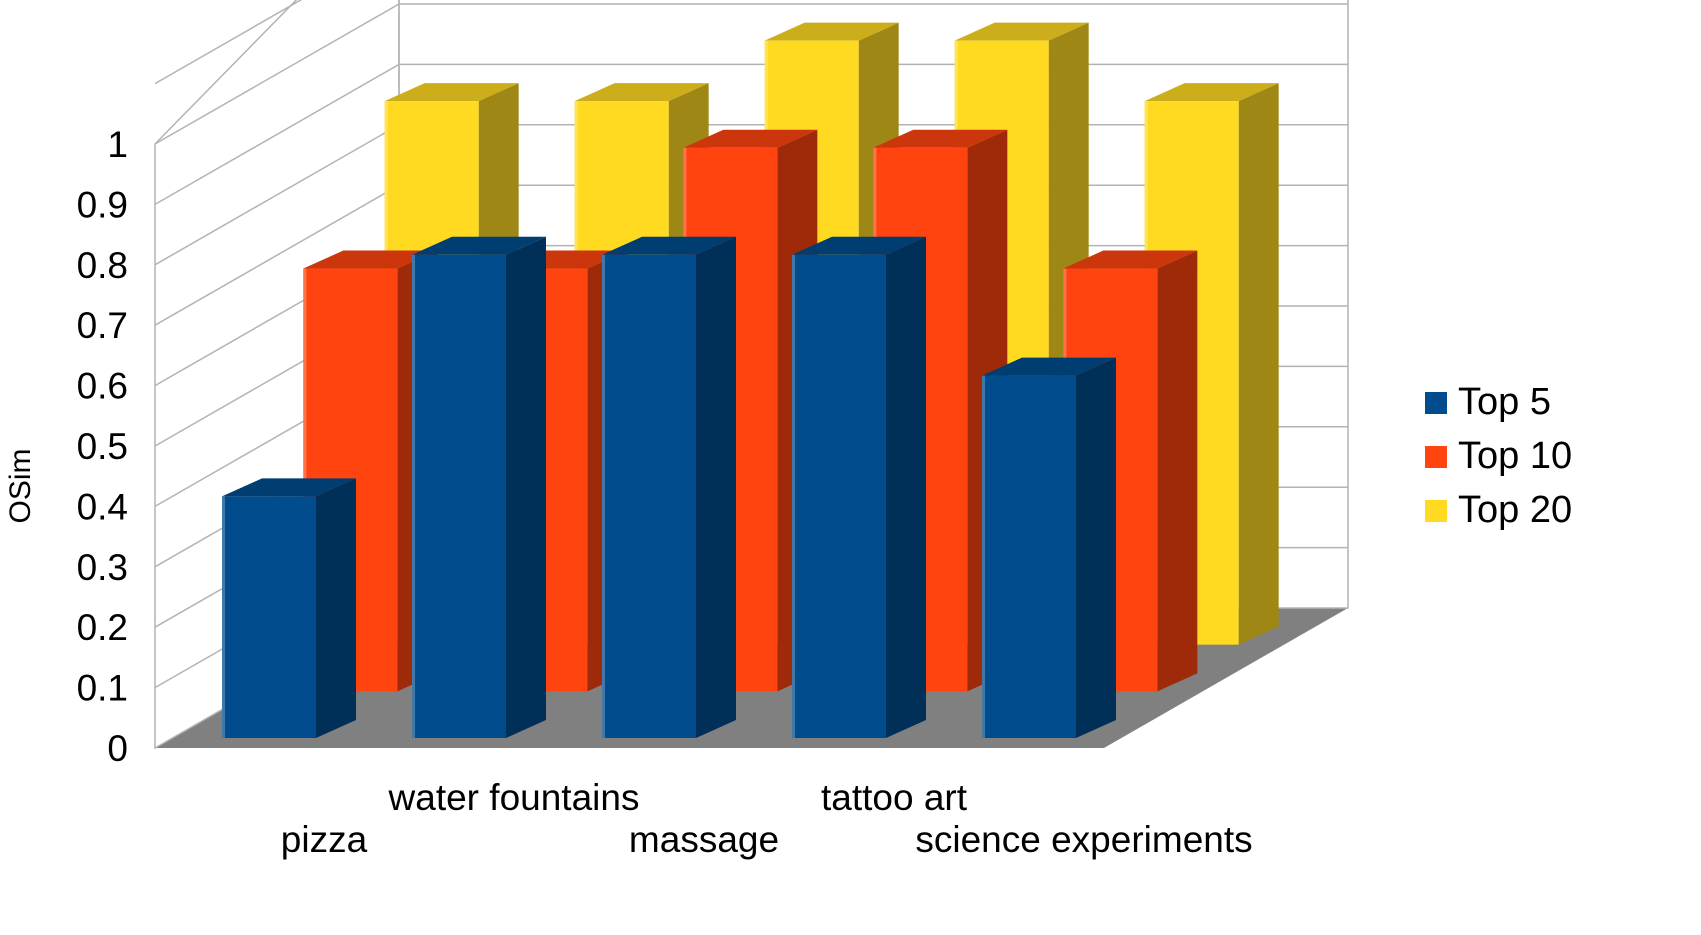  Describe the element at coordinates (102, 204) in the screenshot. I see `y-tick-label: 0.9` at that location.